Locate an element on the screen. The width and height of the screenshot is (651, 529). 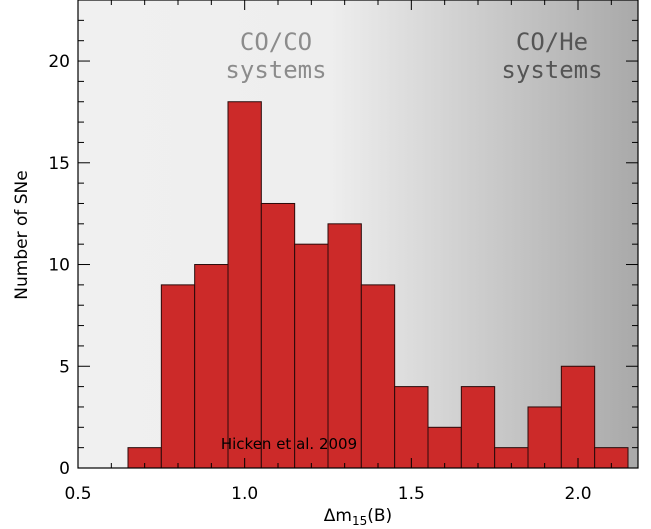
region-label-co-co-line2: systems is located at coordinates (275, 70).